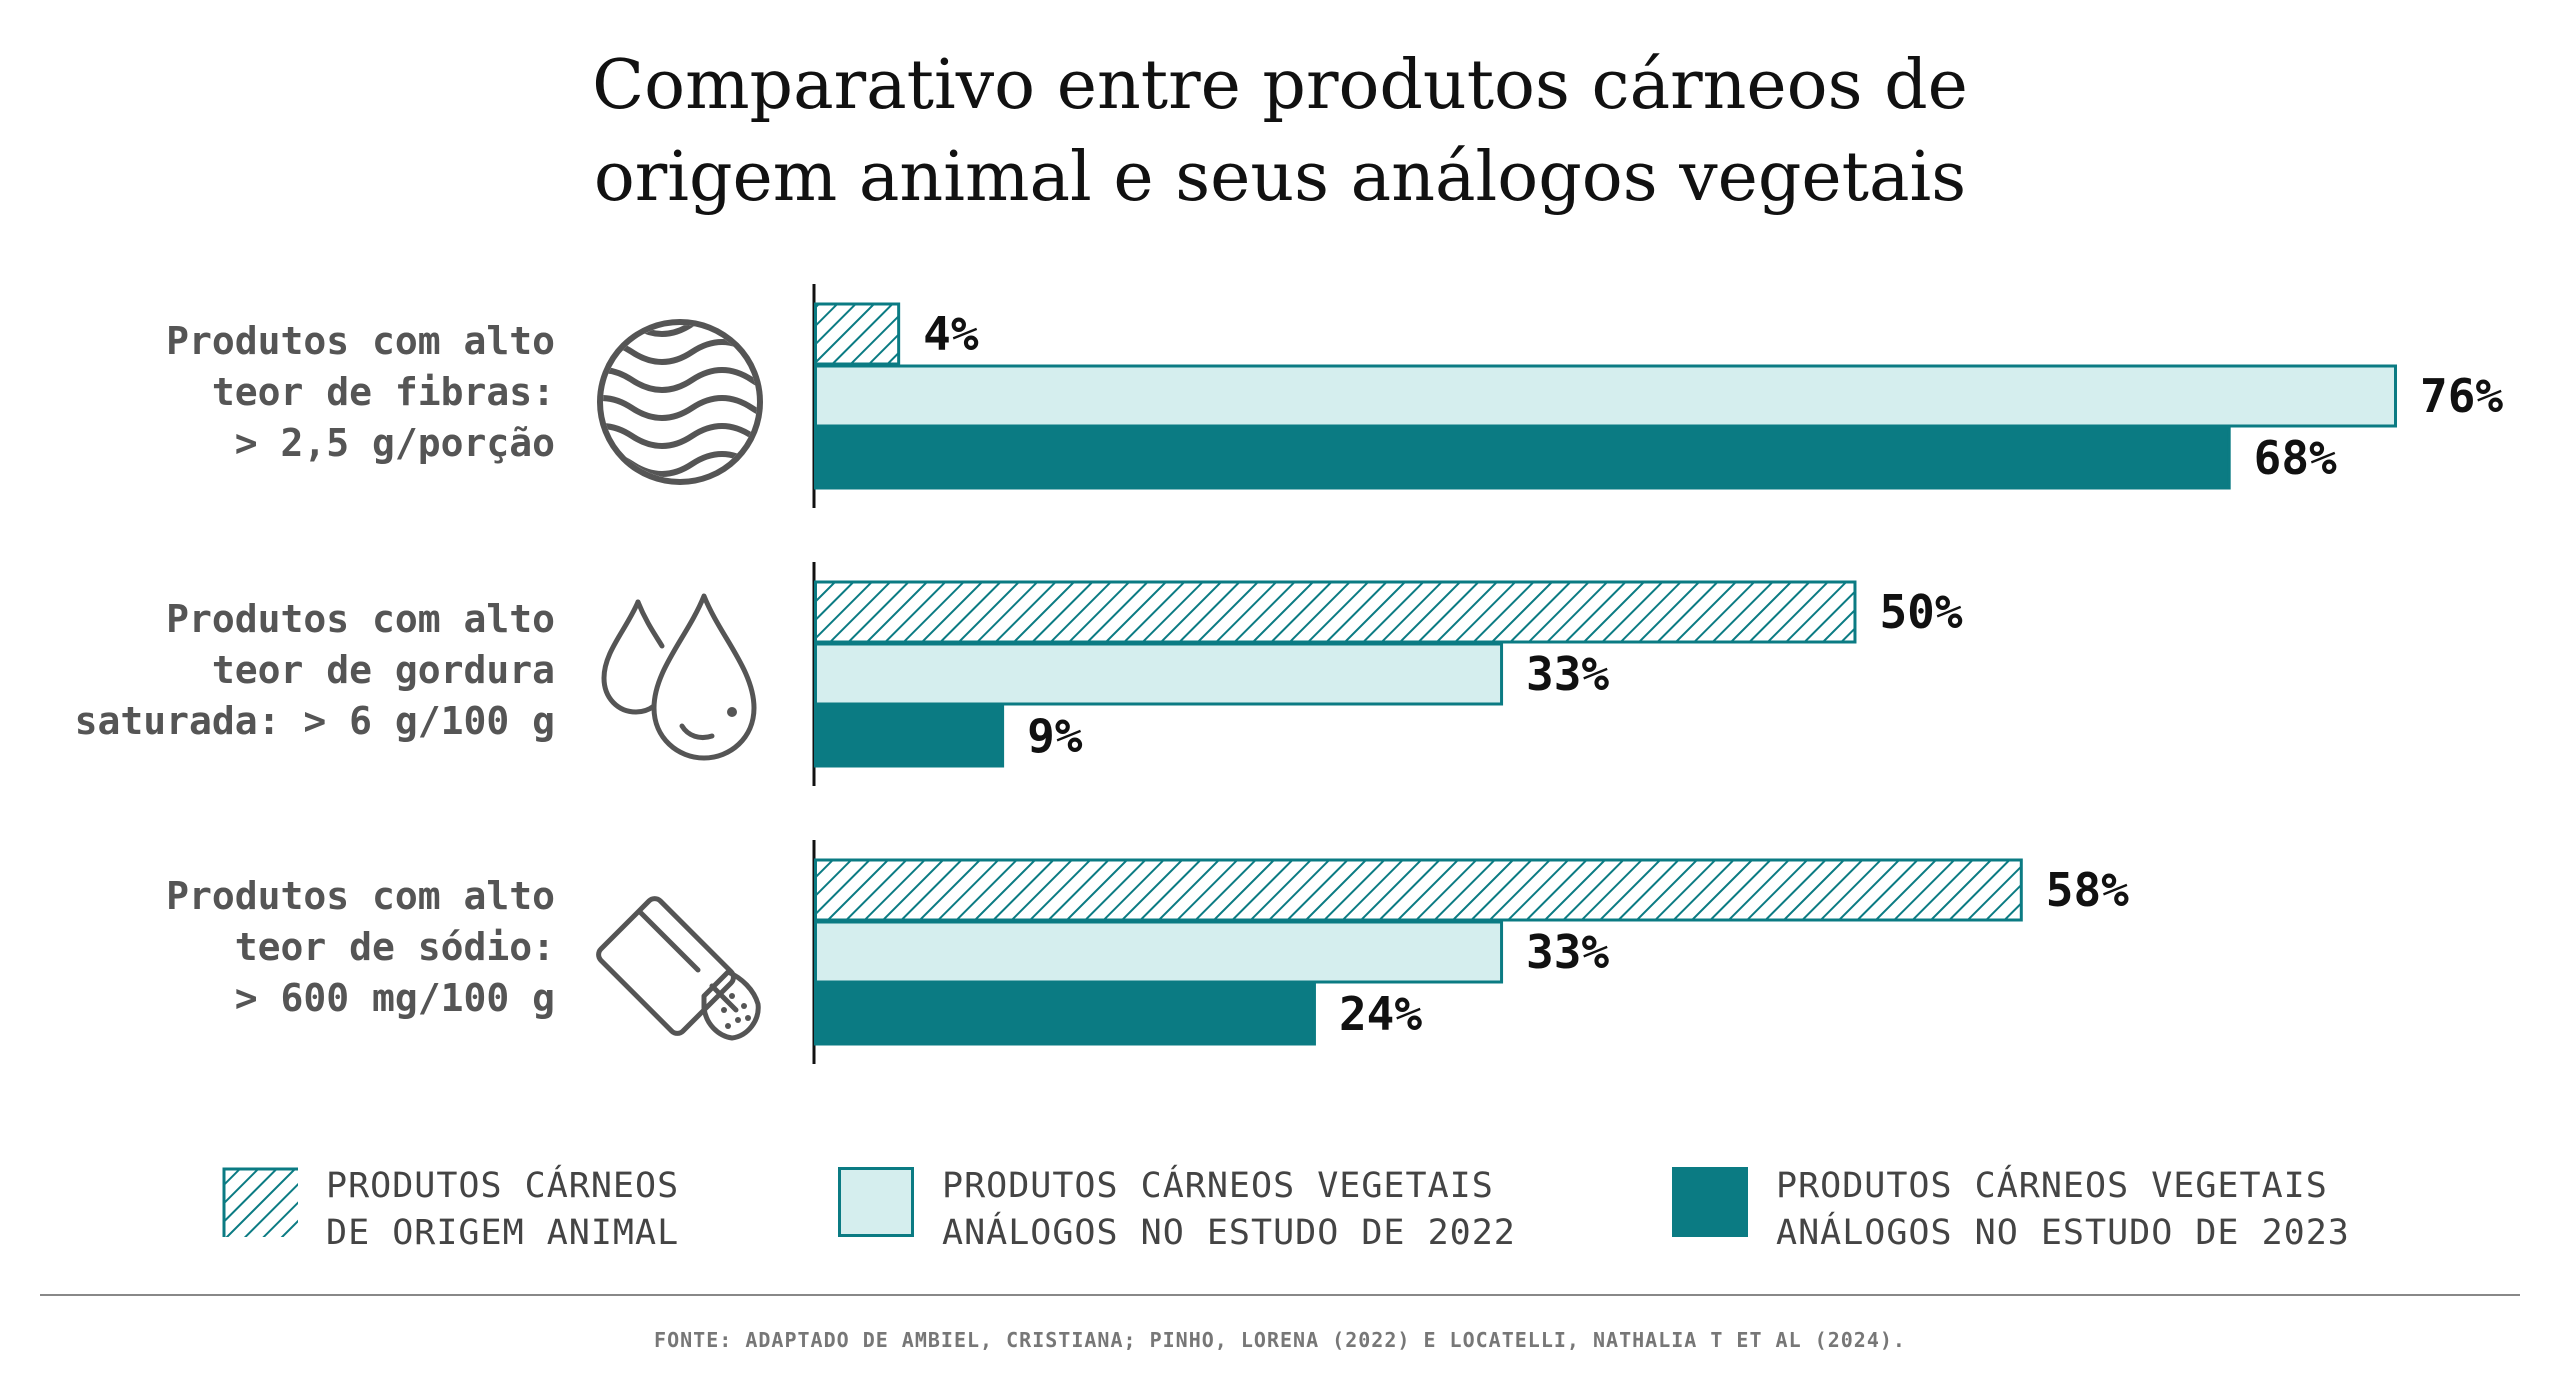 The height and width of the screenshot is (1381, 2560). Describe the element at coordinates (260, 1202) in the screenshot. I see `legend-swatch-hatched` at that location.